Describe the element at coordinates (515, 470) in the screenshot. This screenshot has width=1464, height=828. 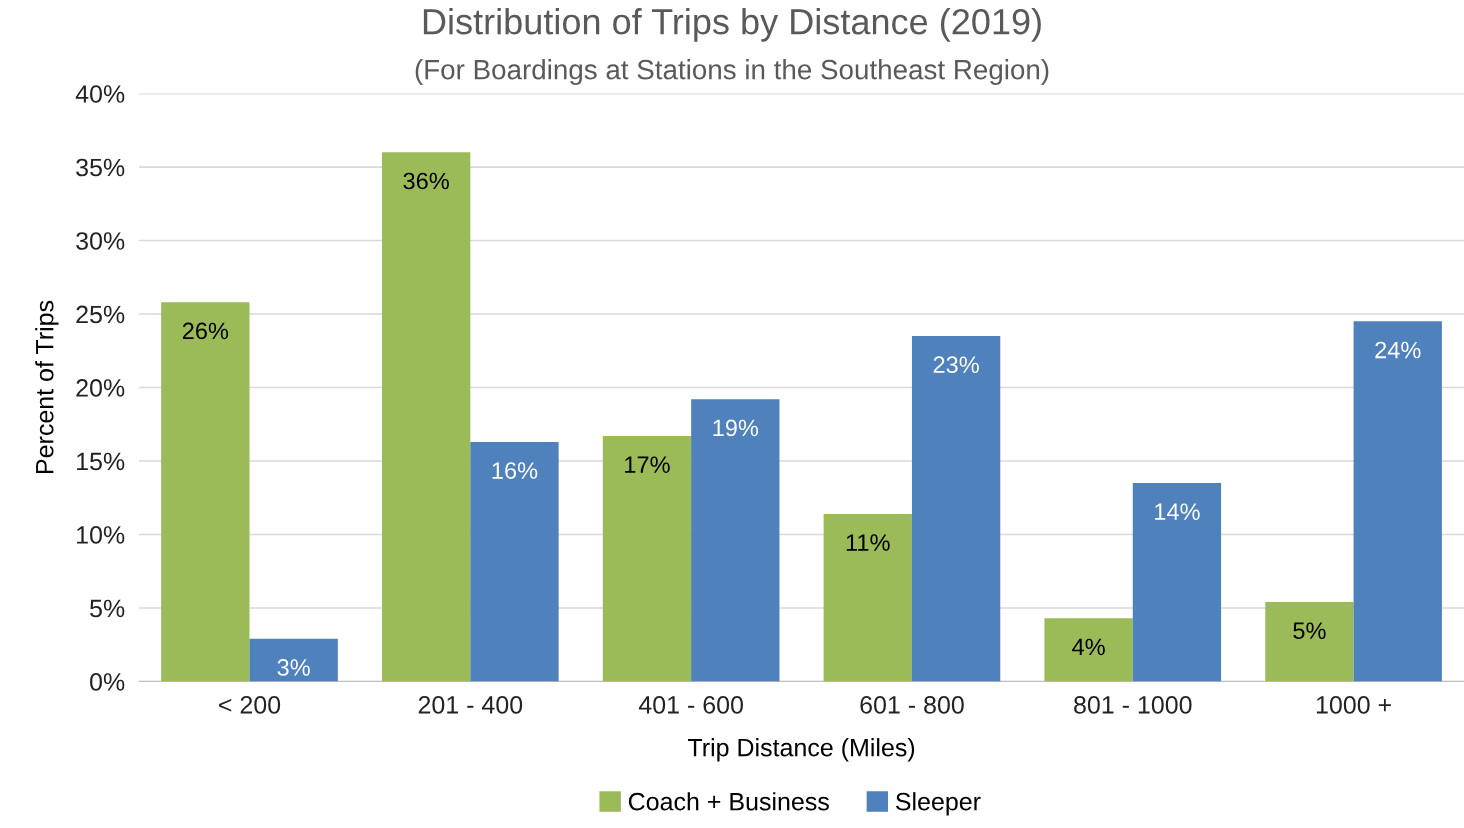
I see `data-label: 16%` at that location.